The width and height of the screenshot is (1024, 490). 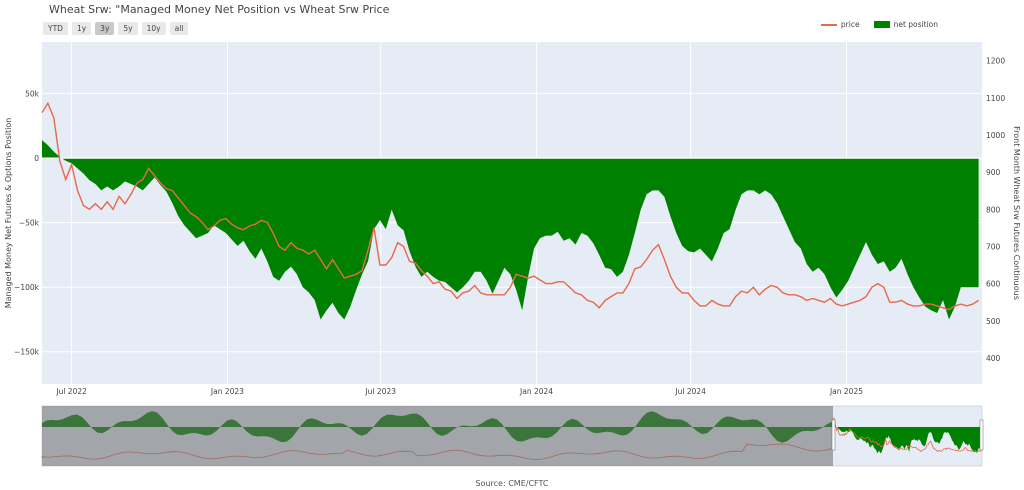 What do you see at coordinates (995, 98) in the screenshot?
I see `right-tick-label: 1100` at bounding box center [995, 98].